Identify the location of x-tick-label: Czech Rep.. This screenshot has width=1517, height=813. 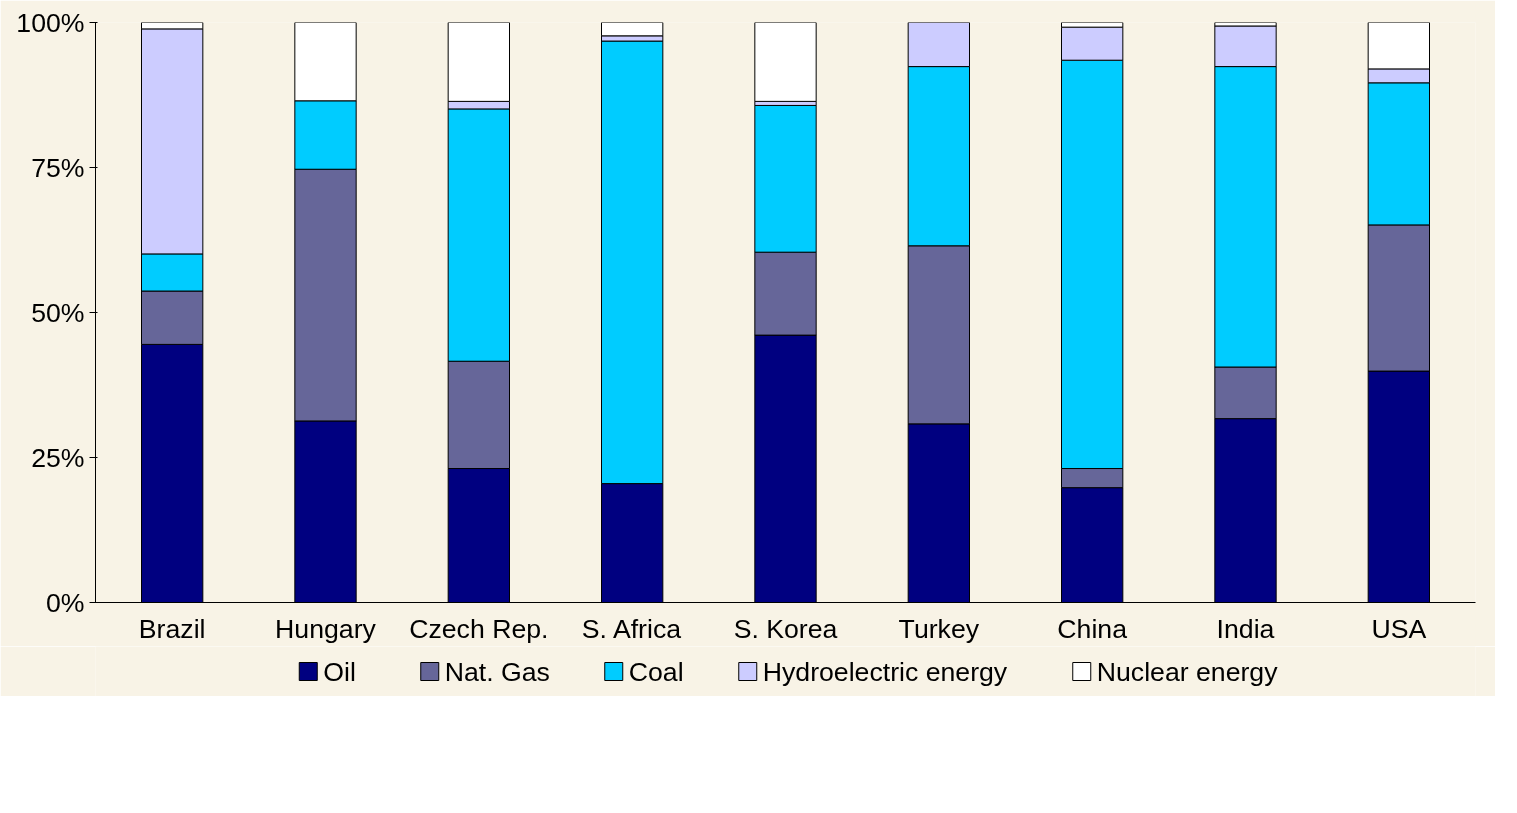
(479, 628).